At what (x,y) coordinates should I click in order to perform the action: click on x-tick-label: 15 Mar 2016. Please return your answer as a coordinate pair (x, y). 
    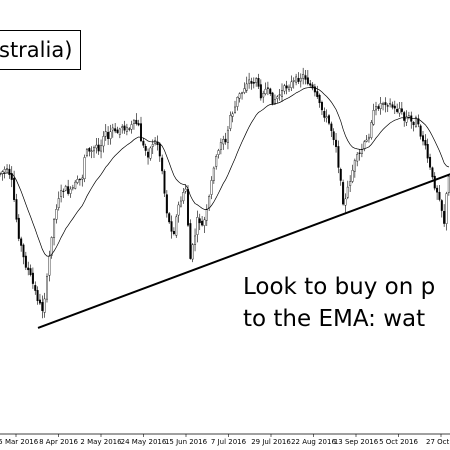
    Looking at the image, I should click on (19, 442).